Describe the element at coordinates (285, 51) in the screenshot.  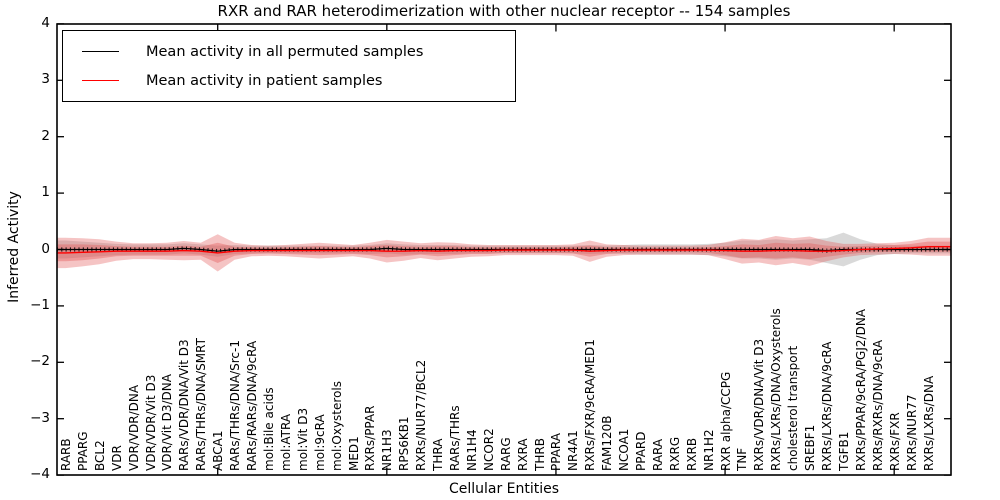
I see `legend-label-permuted: Mean activity in all permuted samples` at that location.